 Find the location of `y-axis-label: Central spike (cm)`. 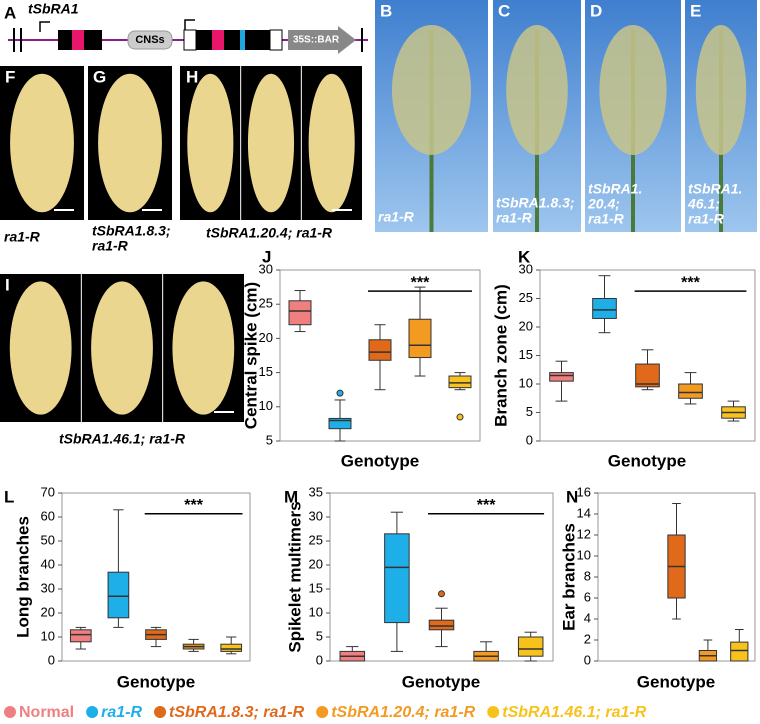

y-axis-label: Central spike (cm) is located at coordinates (250, 355).